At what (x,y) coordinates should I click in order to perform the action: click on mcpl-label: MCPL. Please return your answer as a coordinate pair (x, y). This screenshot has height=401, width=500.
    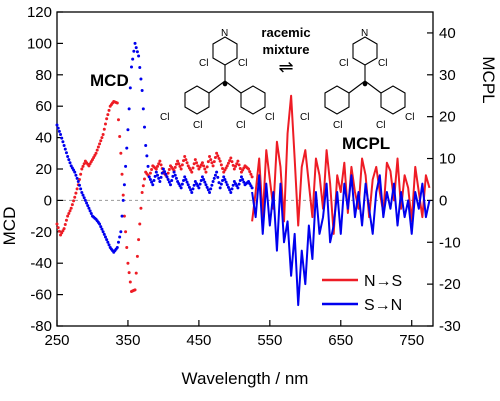
    Looking at the image, I should click on (366, 143).